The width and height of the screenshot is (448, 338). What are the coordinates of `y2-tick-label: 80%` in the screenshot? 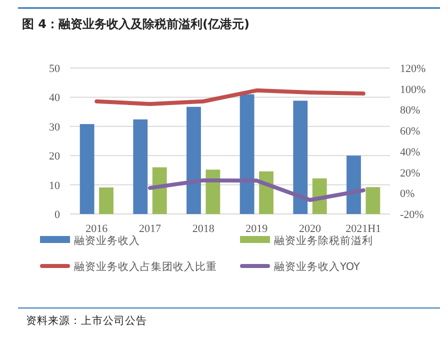 It's located at (410, 110).